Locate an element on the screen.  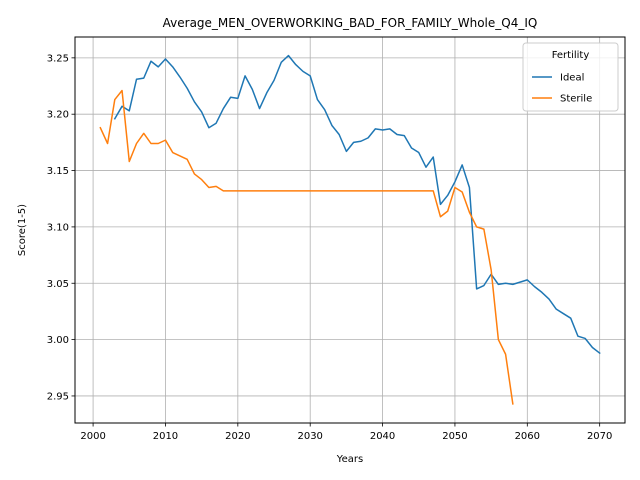
x-tick-label: 2060 is located at coordinates (527, 436).